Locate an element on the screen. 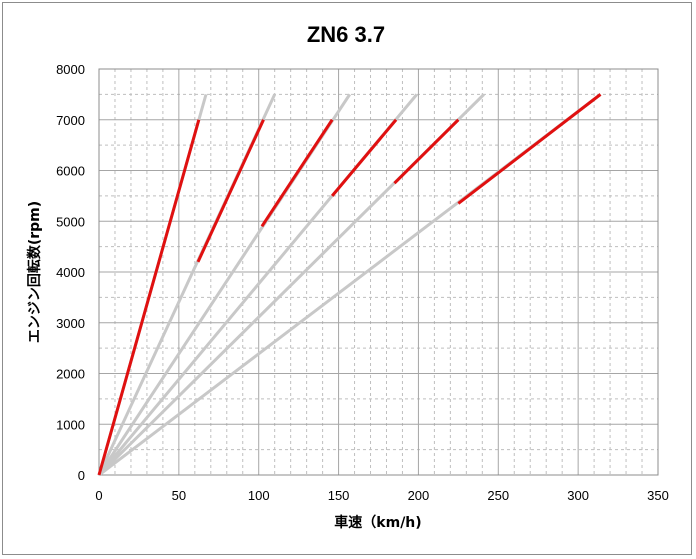 This screenshot has width=696, height=559. x-tick-label: 350 is located at coordinates (658, 495).